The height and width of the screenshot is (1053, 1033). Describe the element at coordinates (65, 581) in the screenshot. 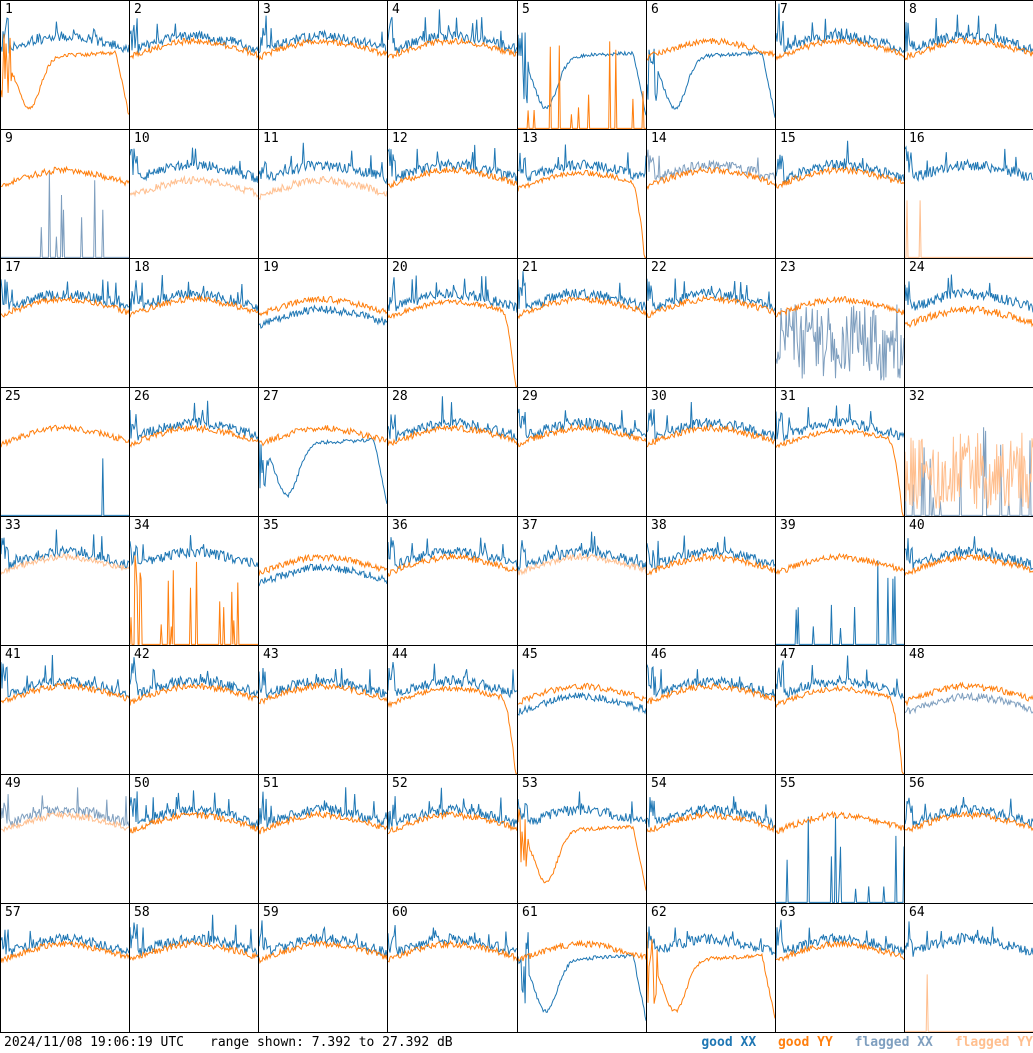

I see `panel-33: 33` at that location.